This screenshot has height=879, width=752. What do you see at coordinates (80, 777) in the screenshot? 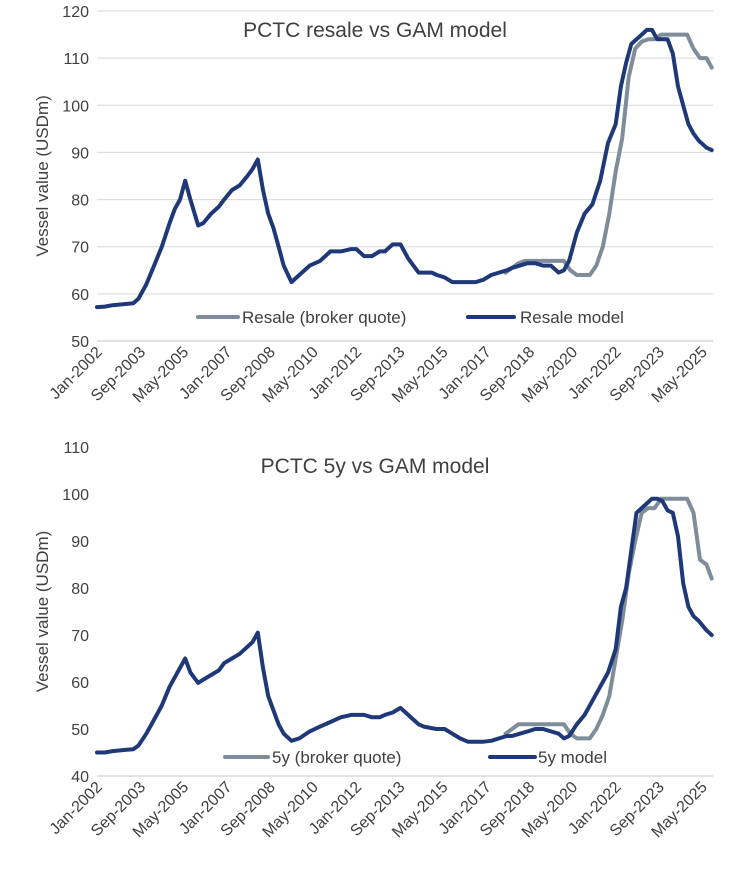
I see `y-tick-label: 40` at bounding box center [80, 777].